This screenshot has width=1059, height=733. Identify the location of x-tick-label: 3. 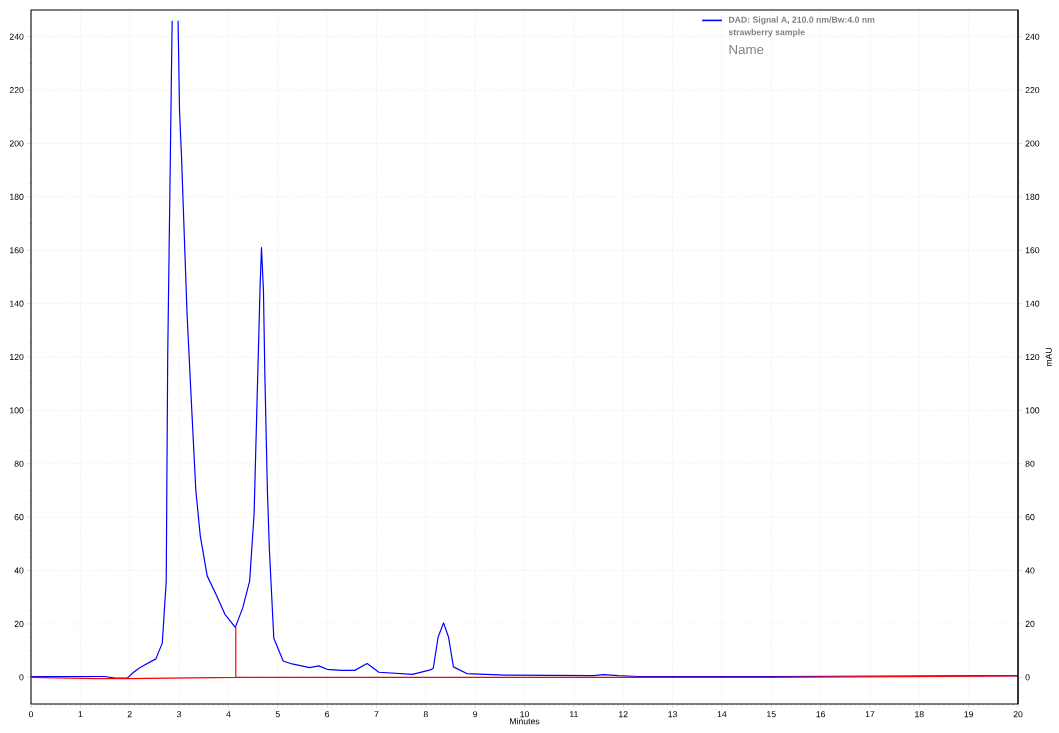
(179, 714).